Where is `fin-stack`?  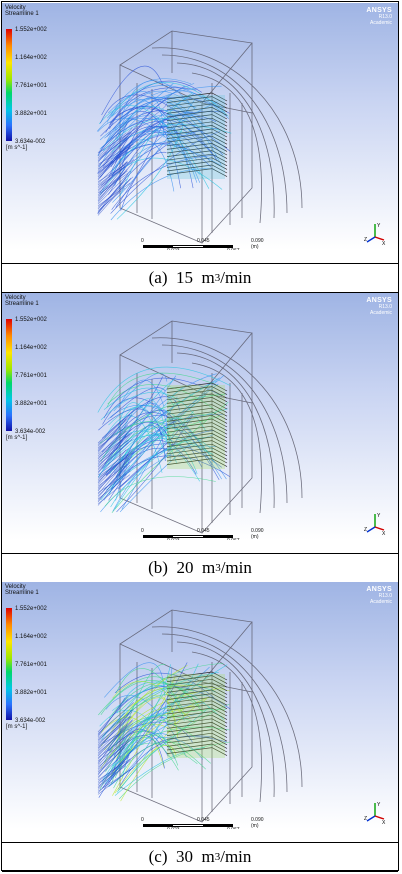 fin-stack is located at coordinates (197, 425).